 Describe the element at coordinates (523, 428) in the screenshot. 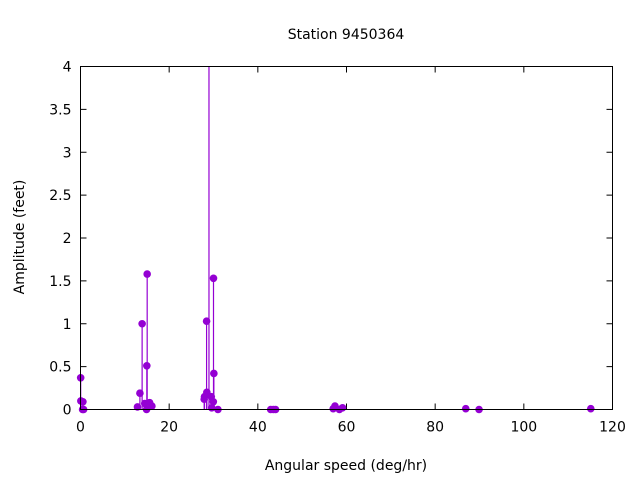

I see `x-tick-label: 100` at that location.